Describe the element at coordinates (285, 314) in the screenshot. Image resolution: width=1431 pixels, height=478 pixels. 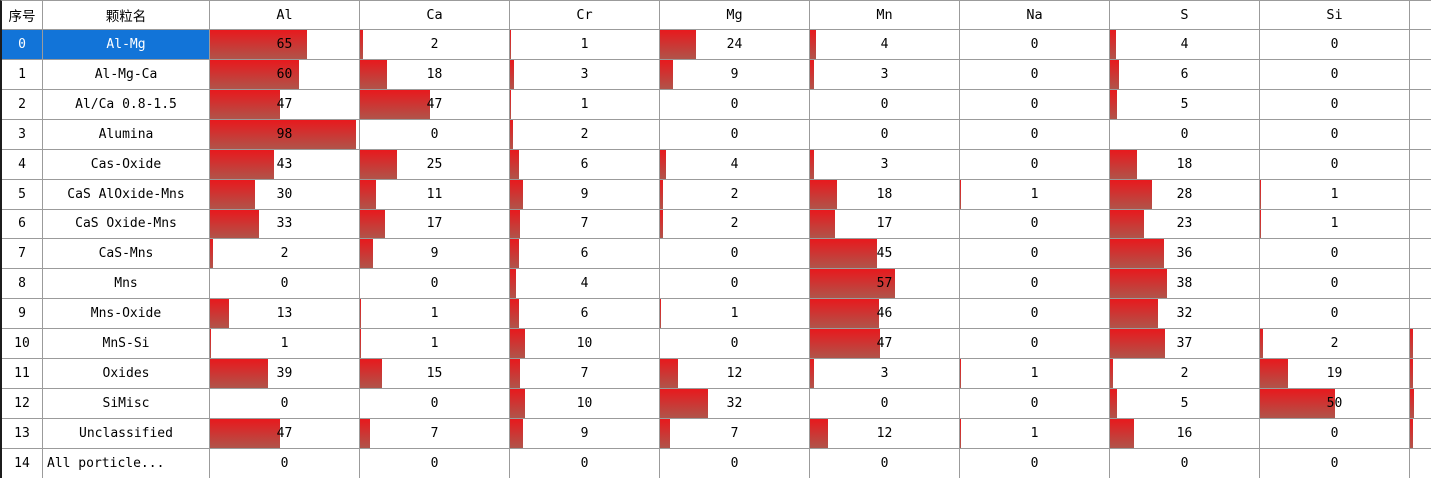
I see `element-value-cell-al: 13` at that location.